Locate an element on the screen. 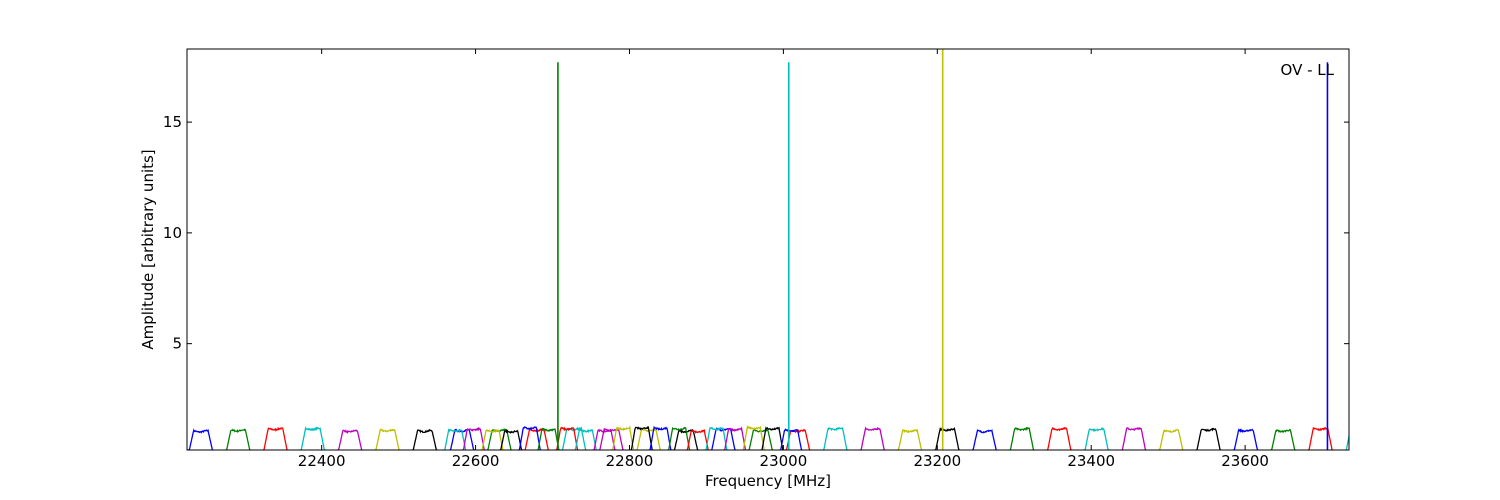 Image resolution: width=1500 pixels, height=500 pixels. x-tick-label: 22400 is located at coordinates (322, 461).